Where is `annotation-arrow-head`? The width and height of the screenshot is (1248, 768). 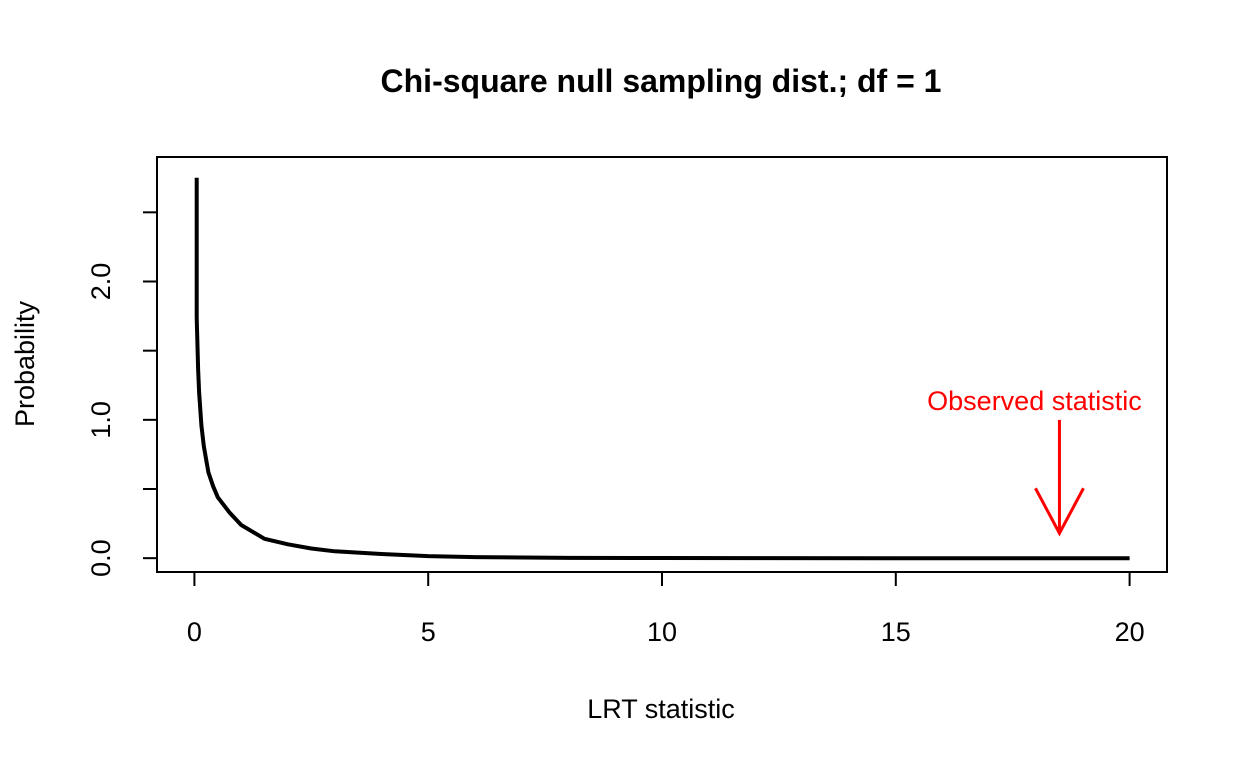
annotation-arrow-head is located at coordinates (1059, 512).